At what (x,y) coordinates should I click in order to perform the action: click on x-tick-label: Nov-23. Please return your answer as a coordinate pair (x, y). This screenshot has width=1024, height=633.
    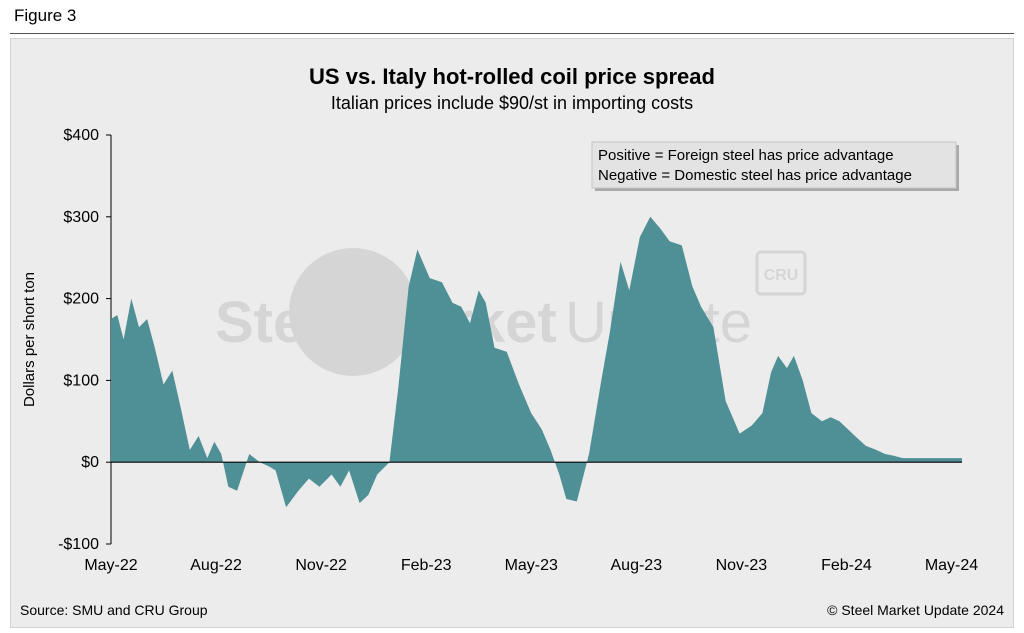
    Looking at the image, I should click on (742, 565).